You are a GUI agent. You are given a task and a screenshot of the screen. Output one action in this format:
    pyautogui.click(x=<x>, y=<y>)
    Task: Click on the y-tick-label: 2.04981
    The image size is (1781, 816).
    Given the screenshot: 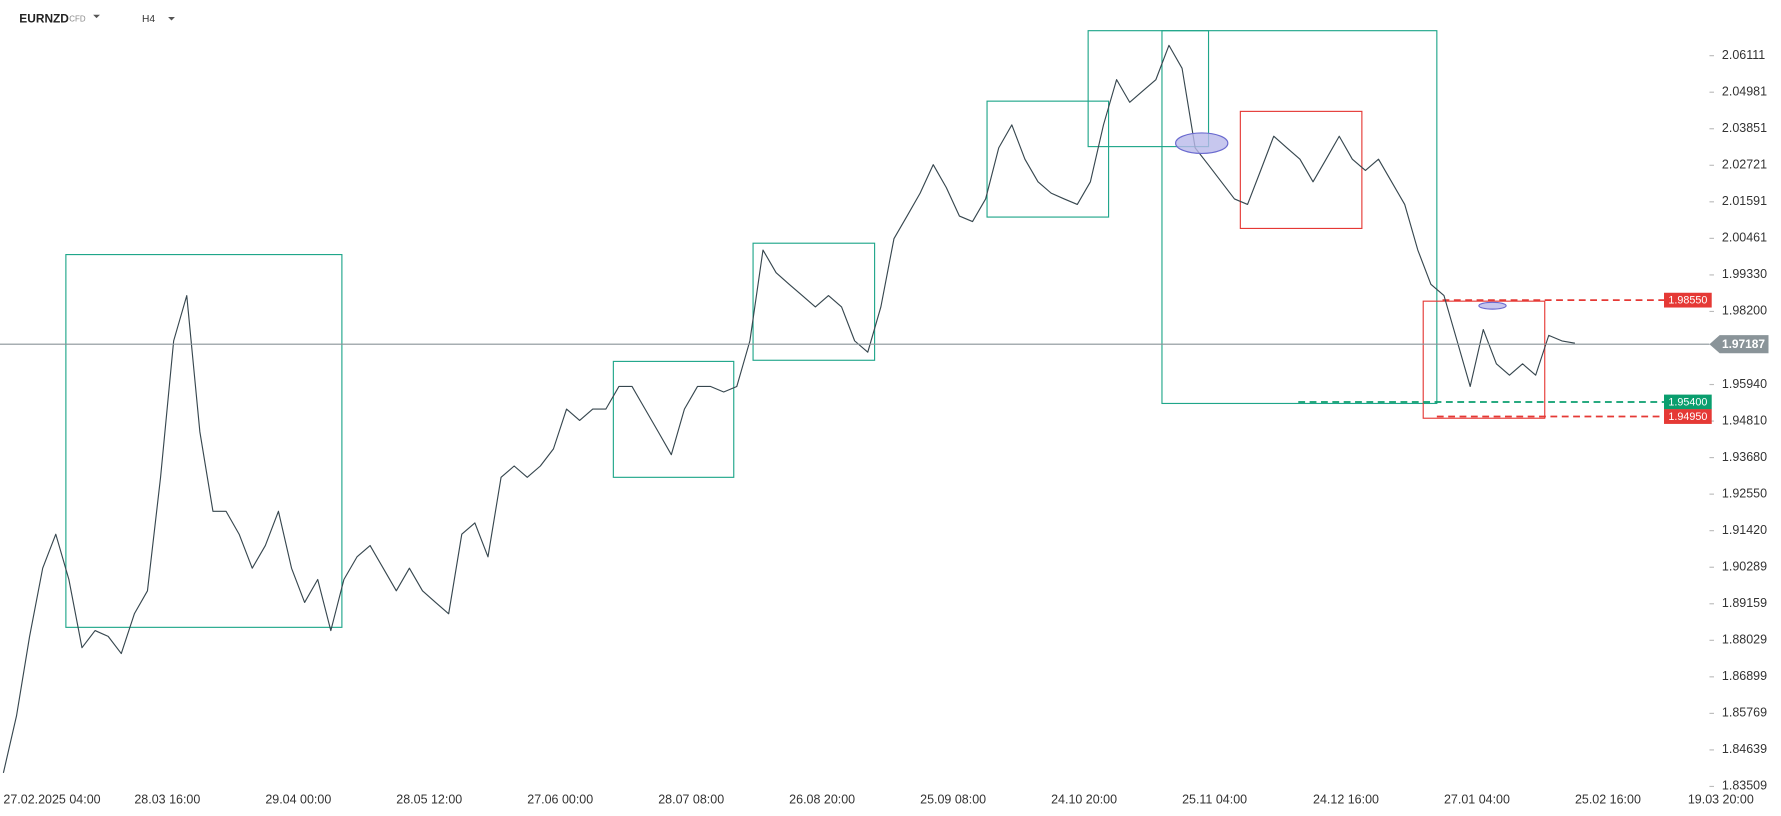 What is the action you would take?
    pyautogui.click(x=1744, y=92)
    